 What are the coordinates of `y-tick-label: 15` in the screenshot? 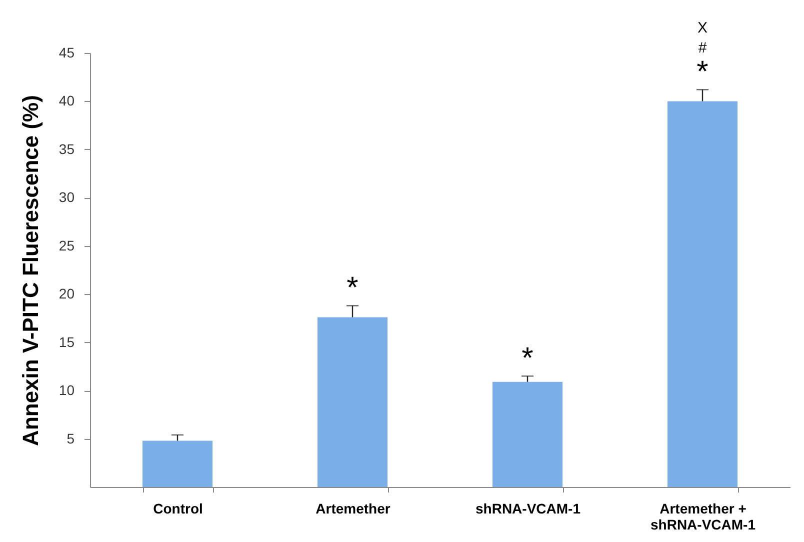 It's located at (66, 342).